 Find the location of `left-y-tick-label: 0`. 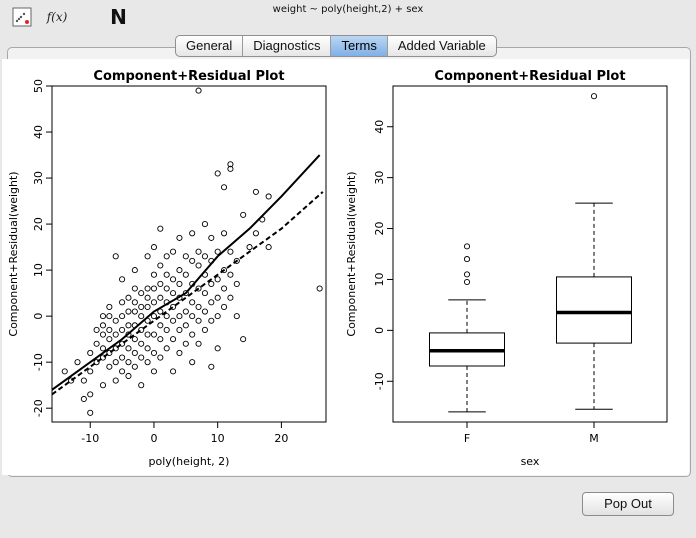

left-y-tick-label: 0 is located at coordinates (38, 316).